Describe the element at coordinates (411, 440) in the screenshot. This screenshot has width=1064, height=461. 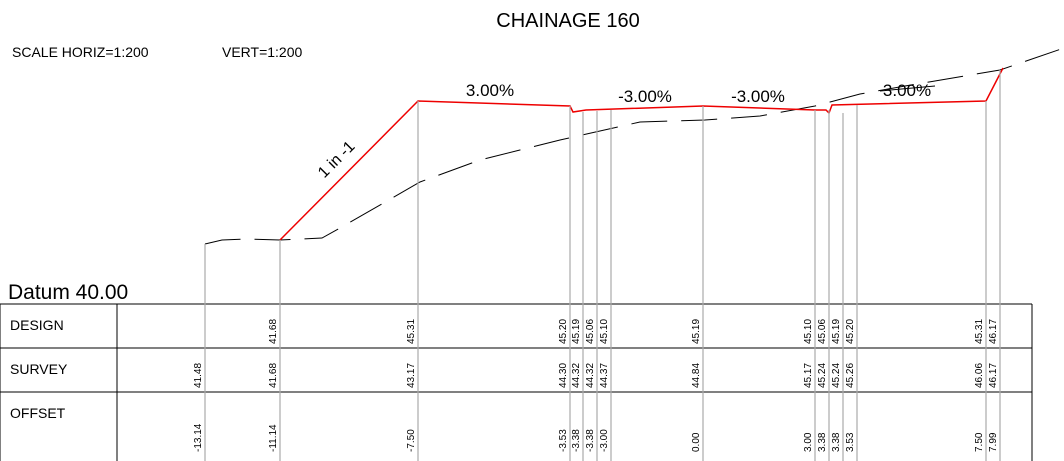
I see `cell-value: -7.50` at that location.